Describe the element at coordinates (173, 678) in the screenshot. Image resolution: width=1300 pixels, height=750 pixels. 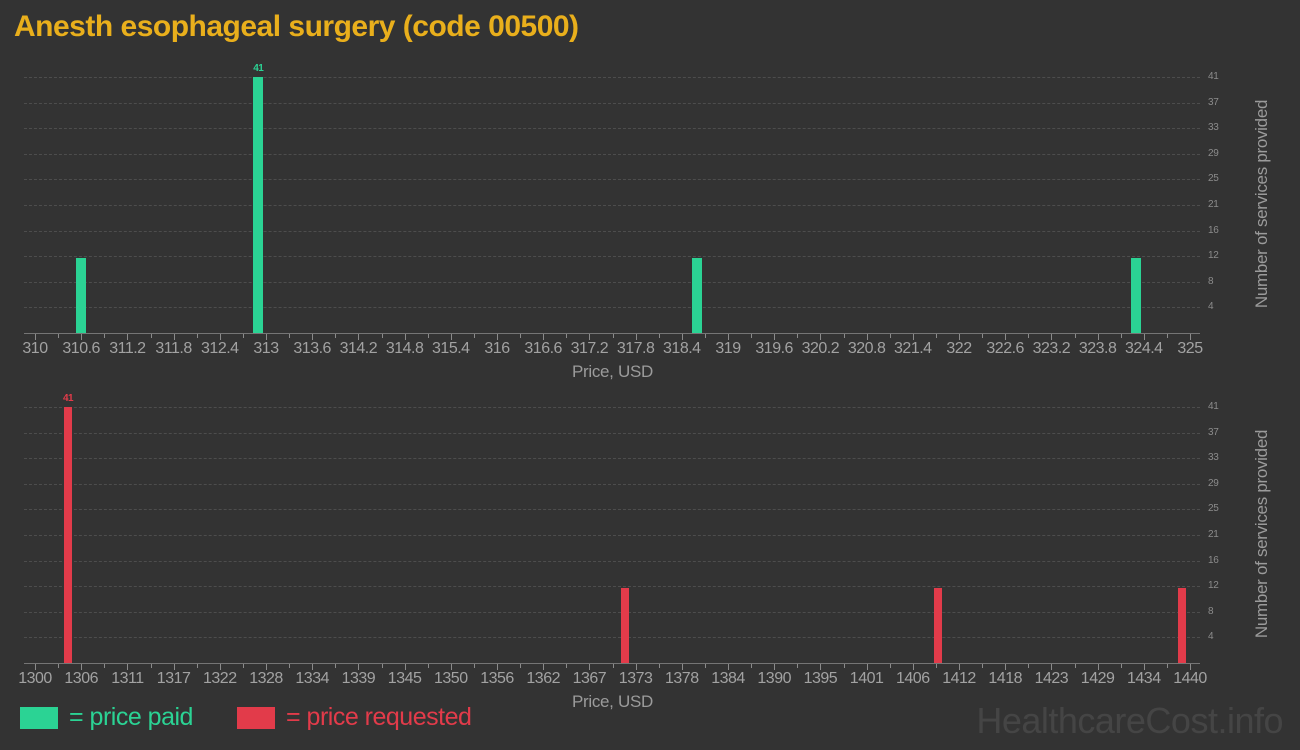
I see `x-tick-label: 1317` at that location.